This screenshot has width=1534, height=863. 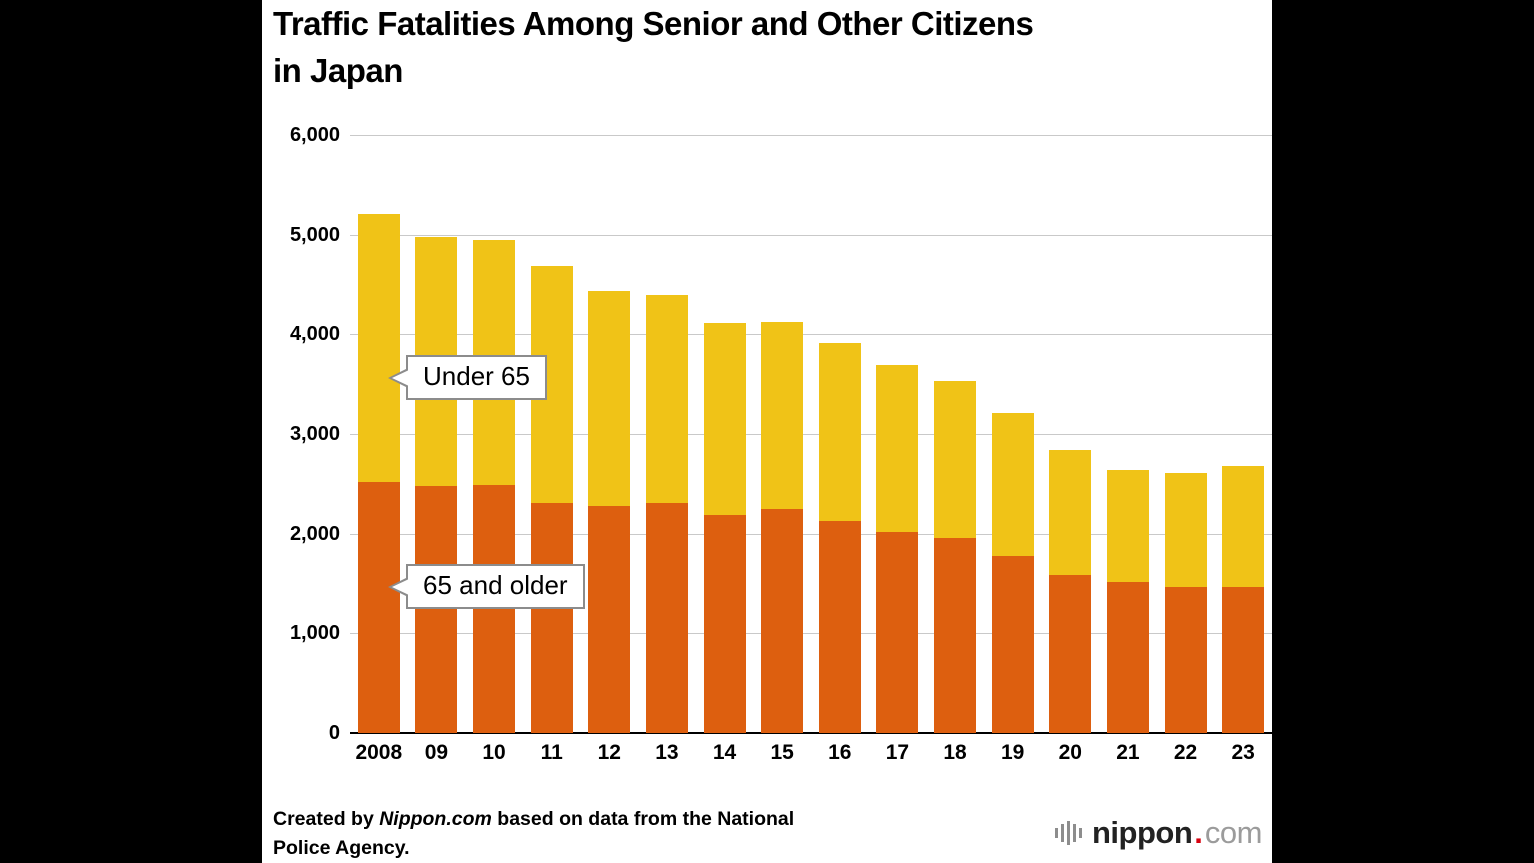 I want to click on nippon-logo: nippon. com, so click(x=1159, y=833).